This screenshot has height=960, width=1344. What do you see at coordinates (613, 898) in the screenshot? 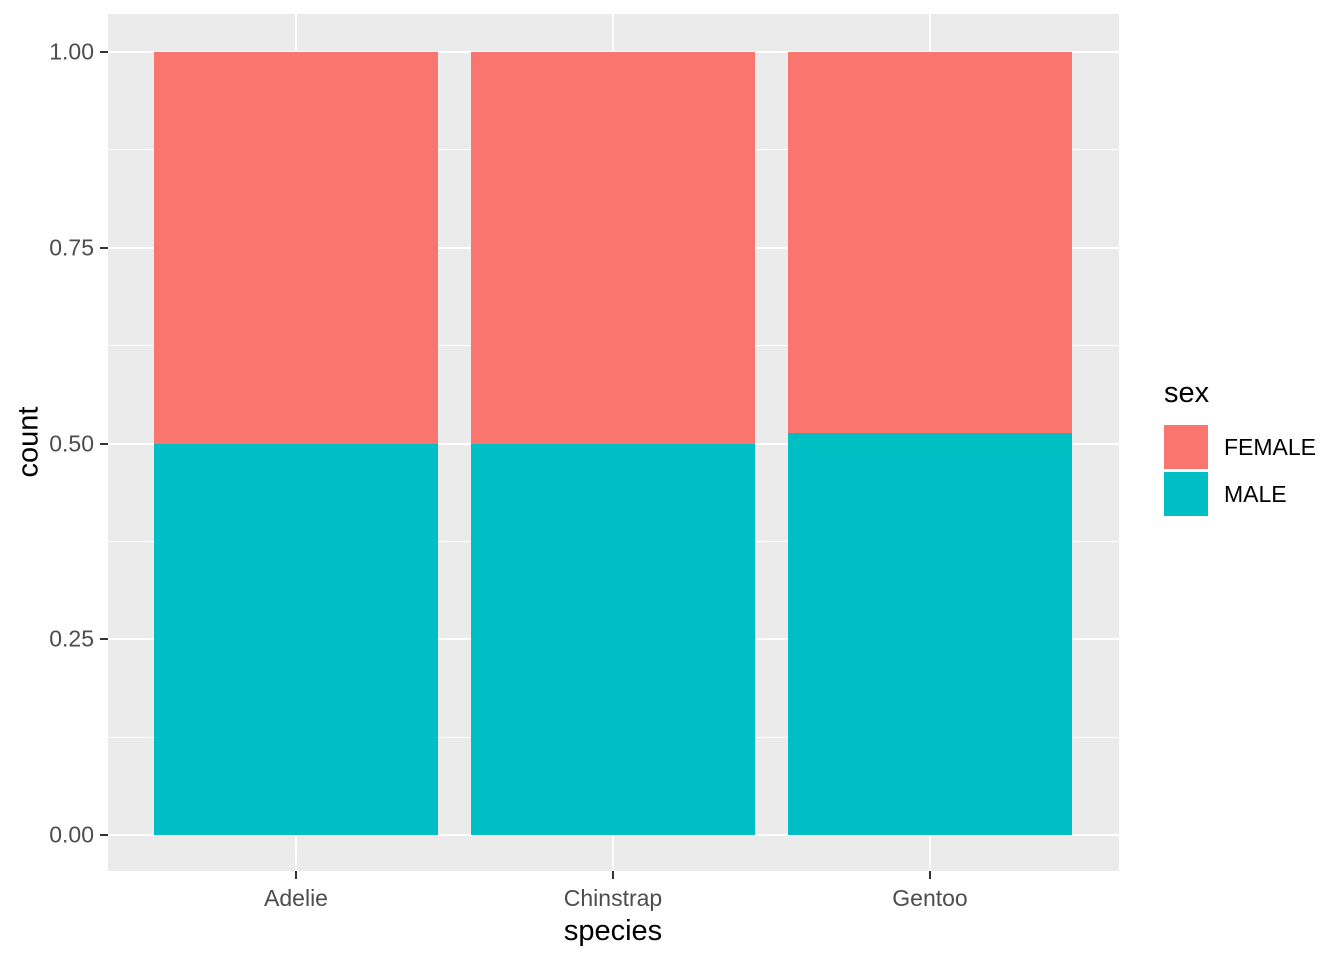
I see `x-tick-label-chinstrap: Chinstrap` at bounding box center [613, 898].